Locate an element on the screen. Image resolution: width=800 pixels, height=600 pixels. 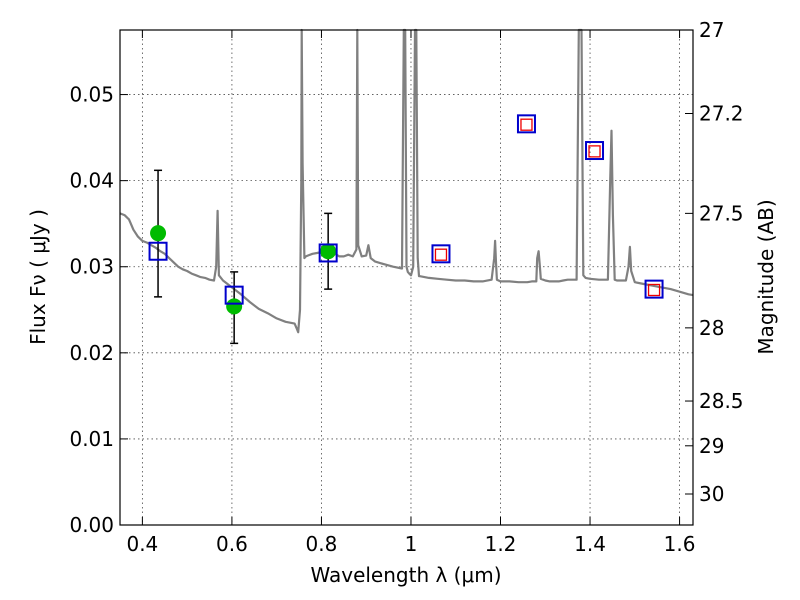
y2-tick-label: 29 is located at coordinates (711, 446).